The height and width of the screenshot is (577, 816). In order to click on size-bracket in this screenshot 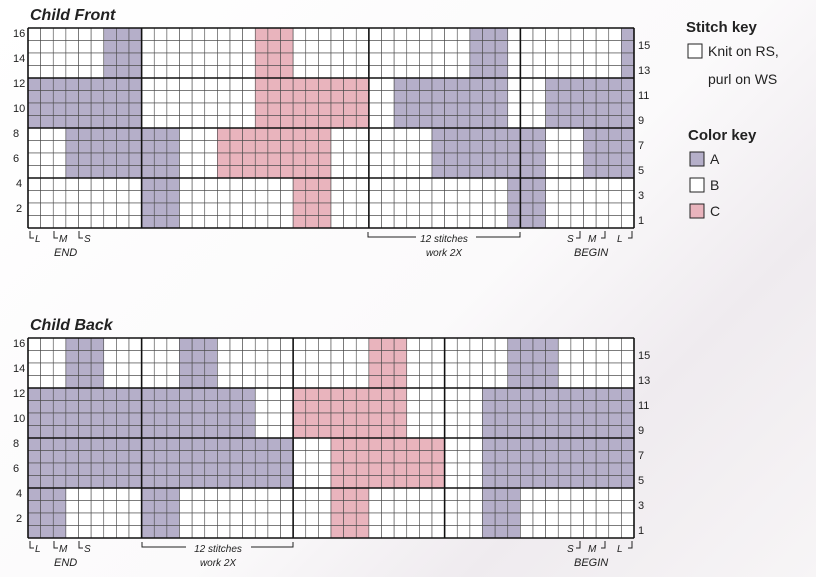, I will do `click(578, 545)`.